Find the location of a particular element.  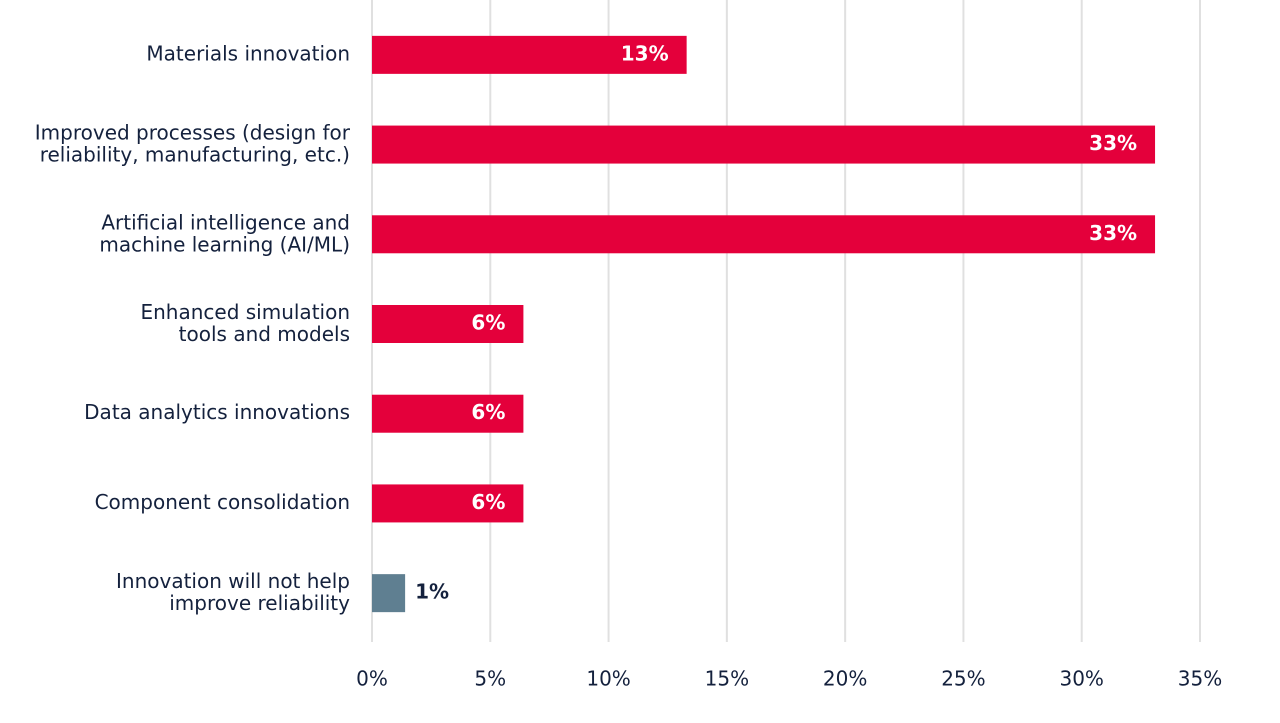

category-label: Data analytics innovations is located at coordinates (217, 412).